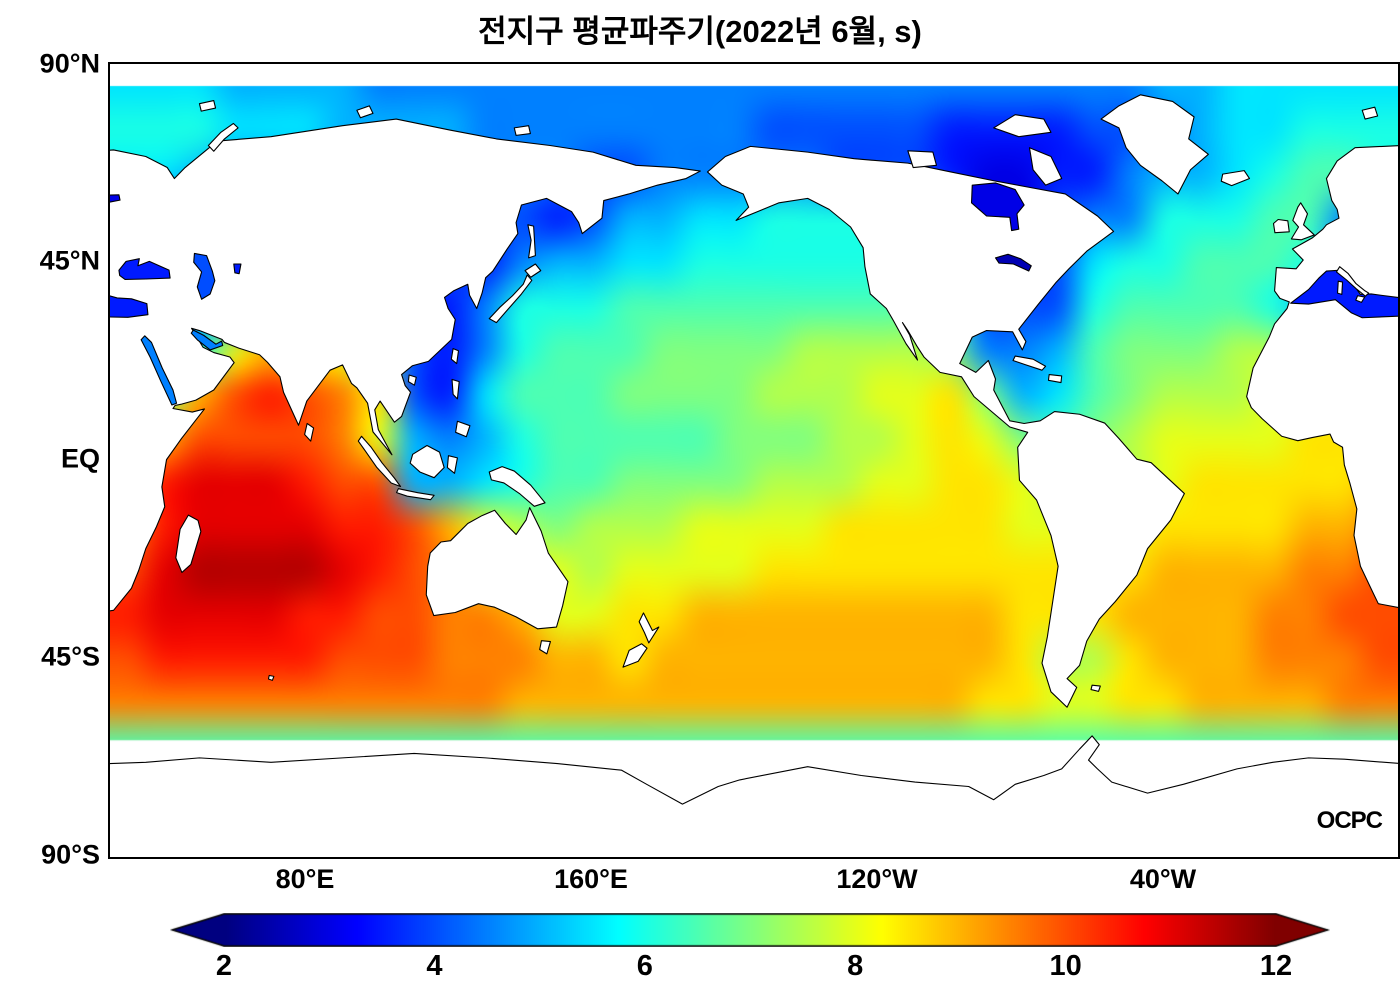  Describe the element at coordinates (1340, 287) in the screenshot. I see `island-sardinia` at that location.